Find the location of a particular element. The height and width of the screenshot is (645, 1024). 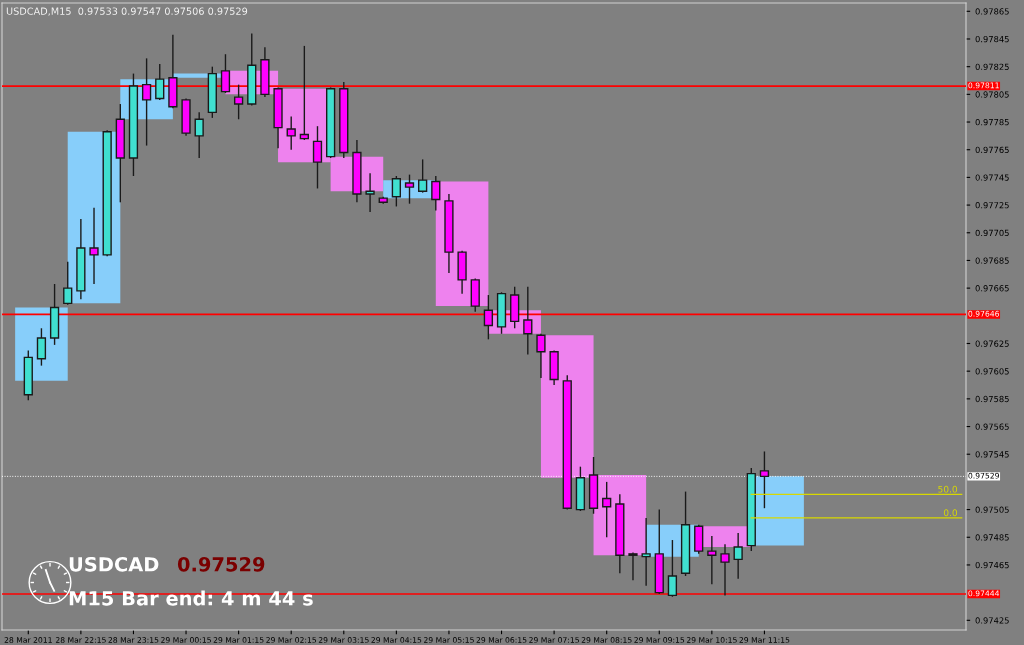

y-tick-label: 0.97585 is located at coordinates (992, 399).